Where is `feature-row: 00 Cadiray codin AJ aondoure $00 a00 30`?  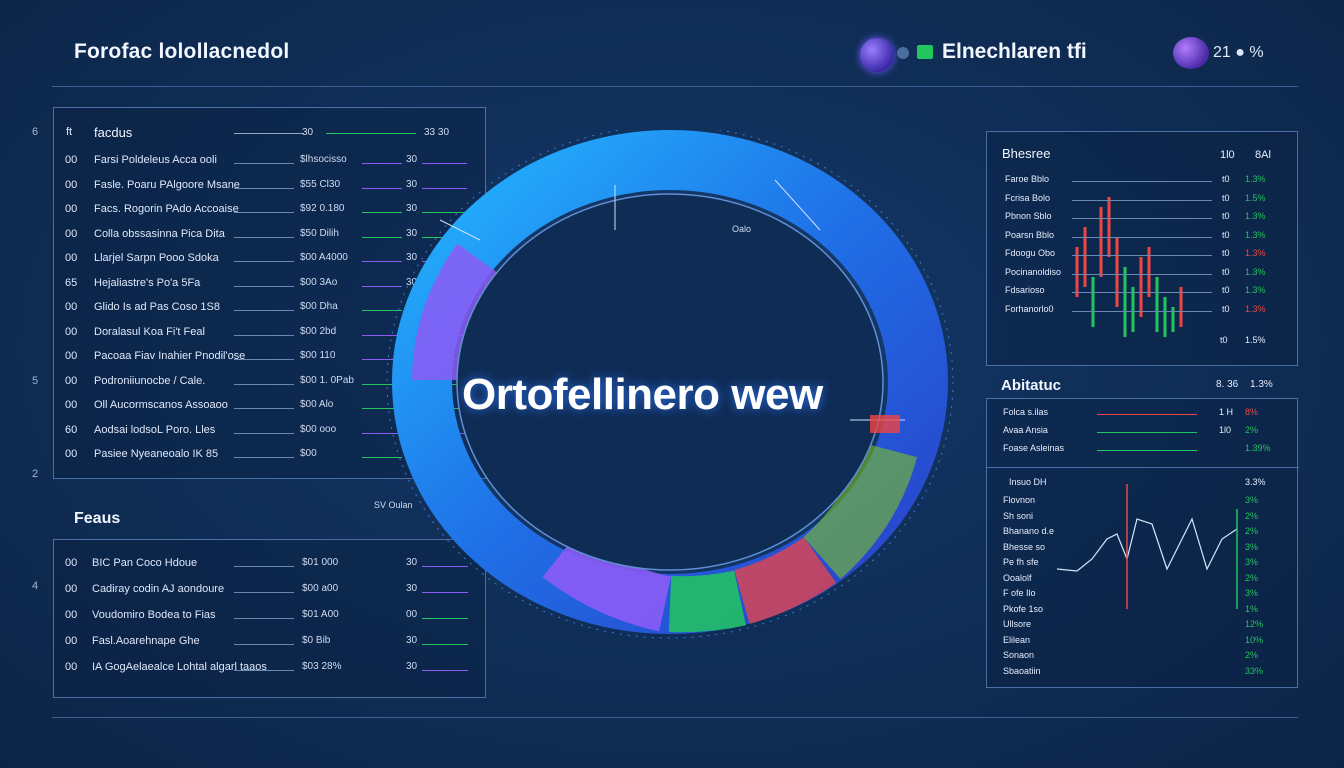
feature-row: 00 Cadiray codin AJ aondoure $00 a00 30 is located at coordinates (269, 590).